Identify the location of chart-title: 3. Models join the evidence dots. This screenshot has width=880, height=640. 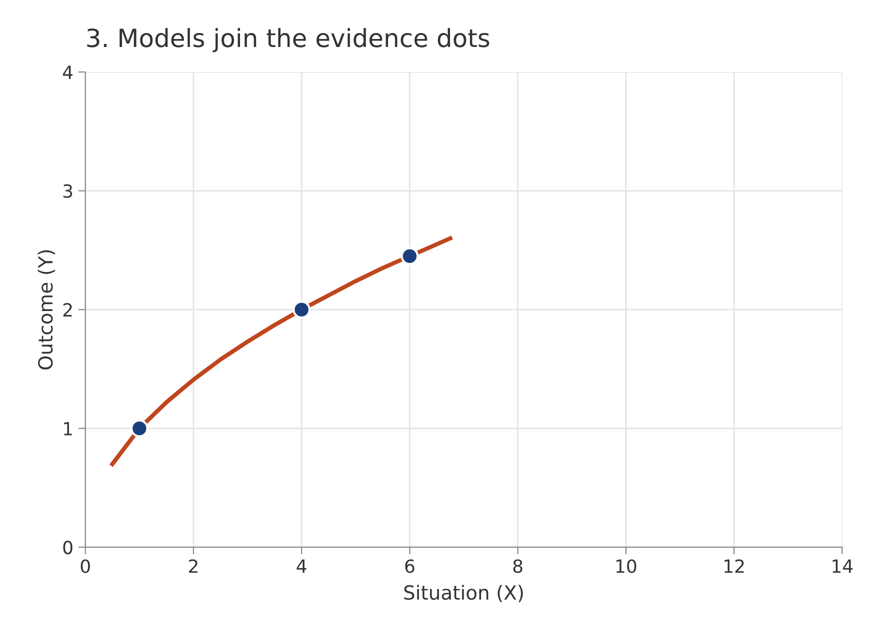
(288, 40).